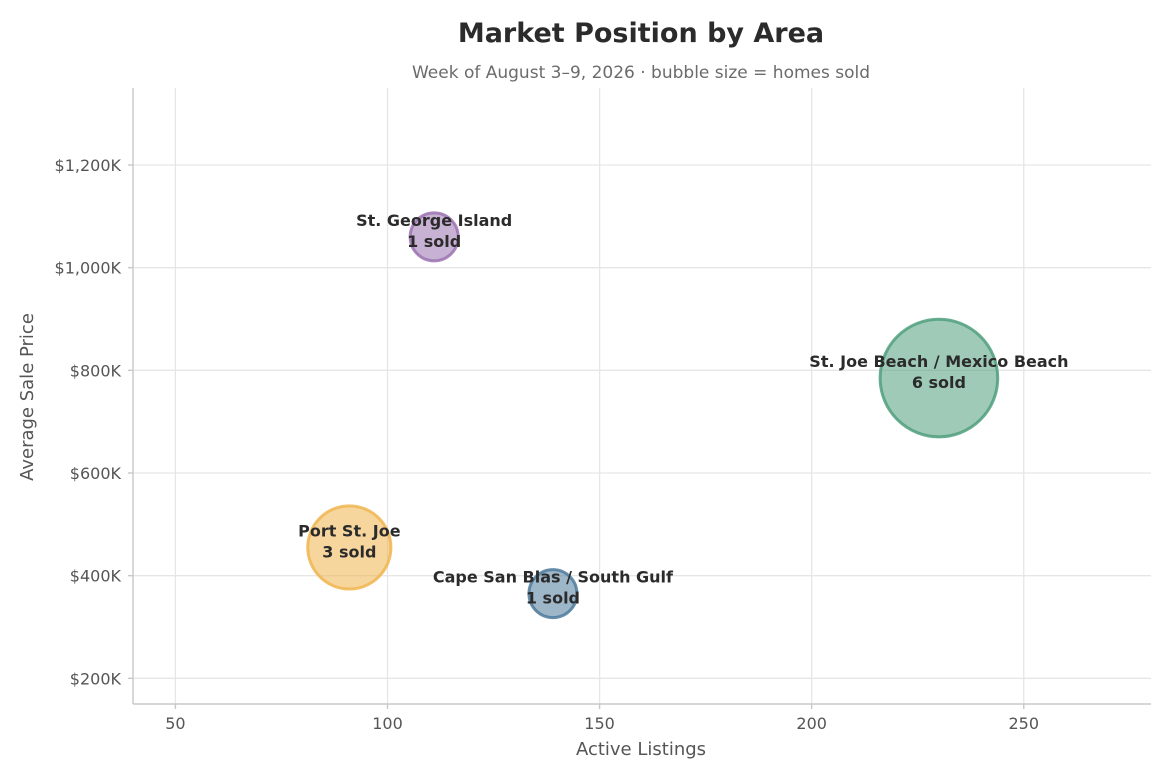 The image size is (1170, 780). What do you see at coordinates (349, 530) in the screenshot?
I see `bubble-area-label: Port St. Joe` at bounding box center [349, 530].